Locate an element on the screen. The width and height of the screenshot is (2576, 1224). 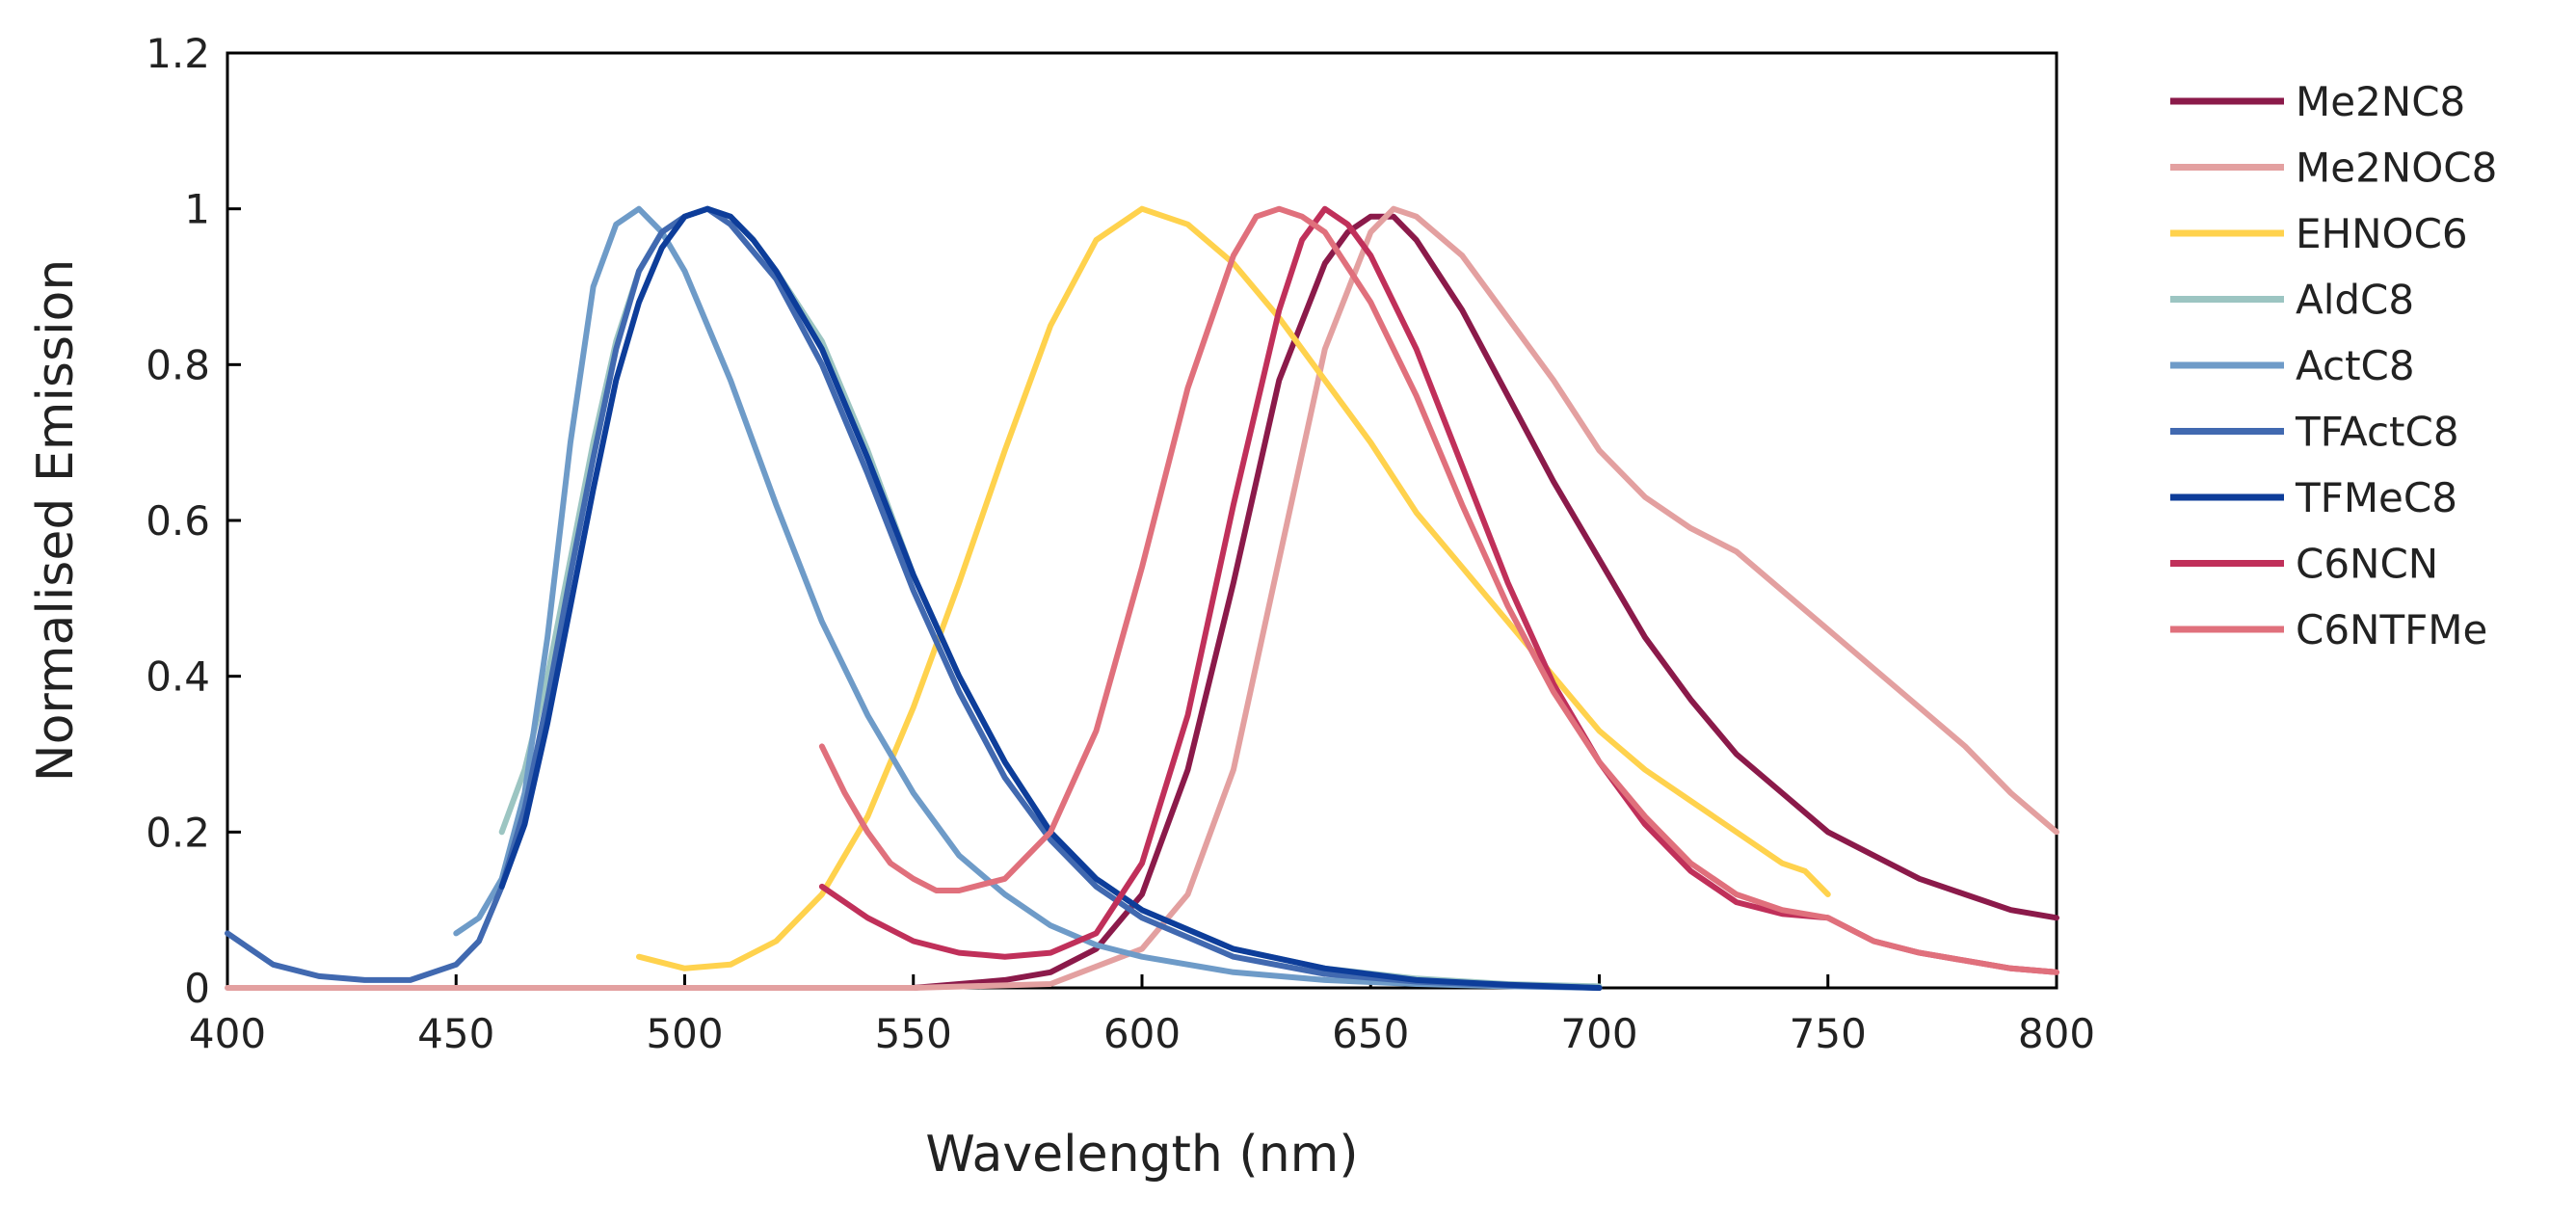
x-tick-label: 600 is located at coordinates (1142, 1033).